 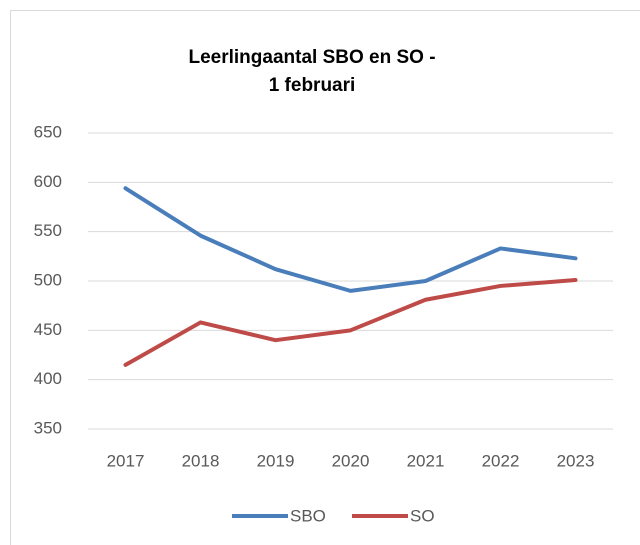 I want to click on y-tick-label: 450, so click(x=48, y=329).